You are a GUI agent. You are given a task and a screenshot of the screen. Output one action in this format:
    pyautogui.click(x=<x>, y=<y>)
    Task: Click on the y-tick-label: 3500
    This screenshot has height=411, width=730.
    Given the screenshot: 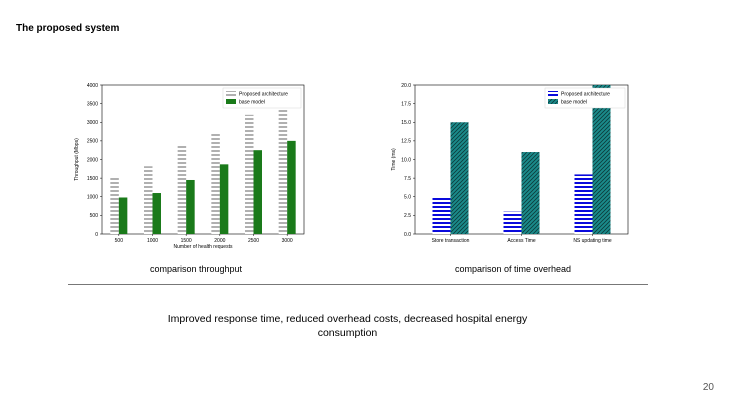 What is the action you would take?
    pyautogui.click(x=92, y=104)
    